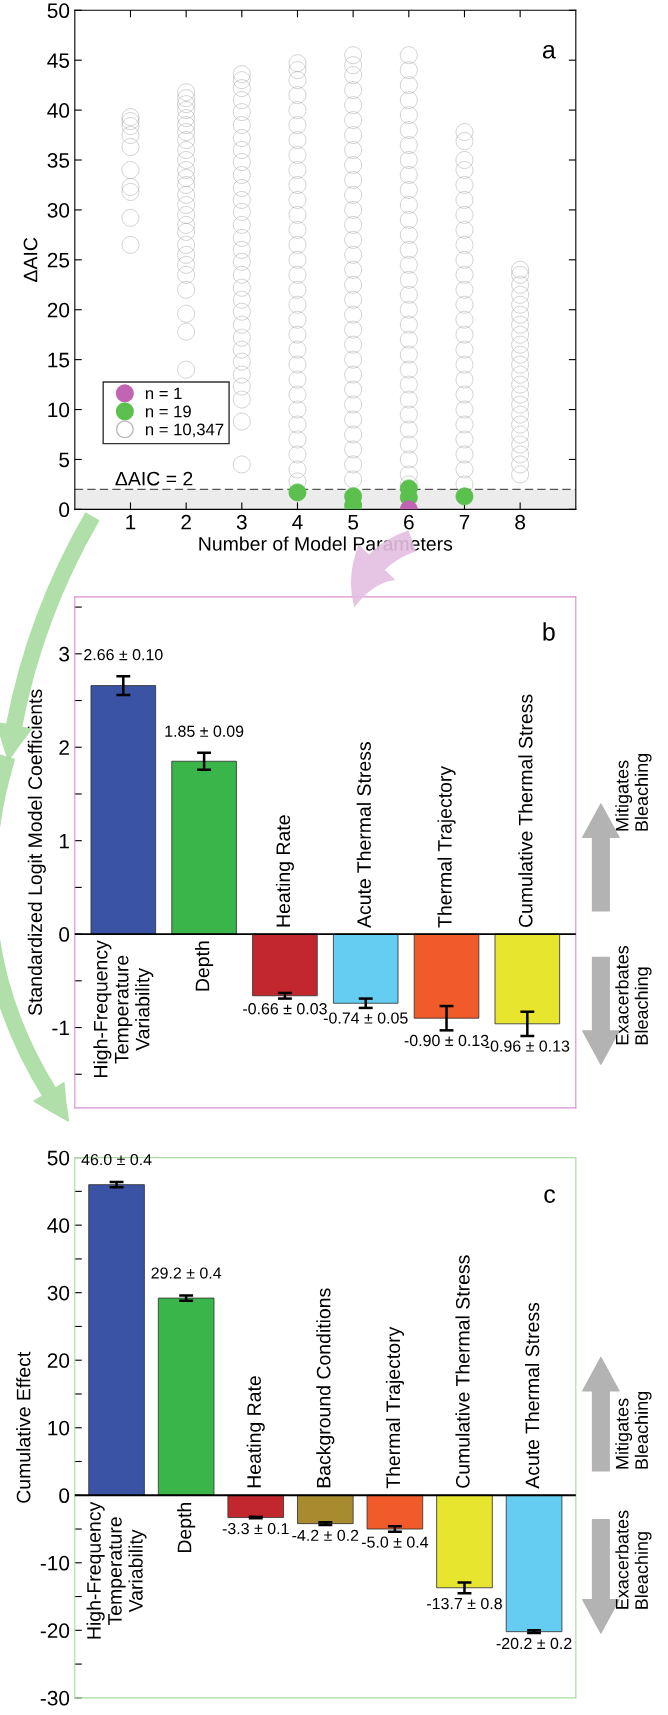 The height and width of the screenshot is (1715, 668). I want to click on data-label: -5.0 ± 0.4, so click(395, 1542).